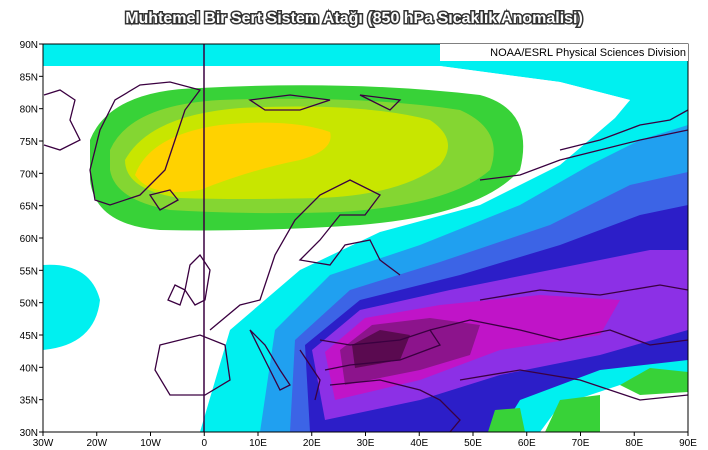  What do you see at coordinates (688, 443) in the screenshot?
I see `lon-label: 90E` at bounding box center [688, 443].